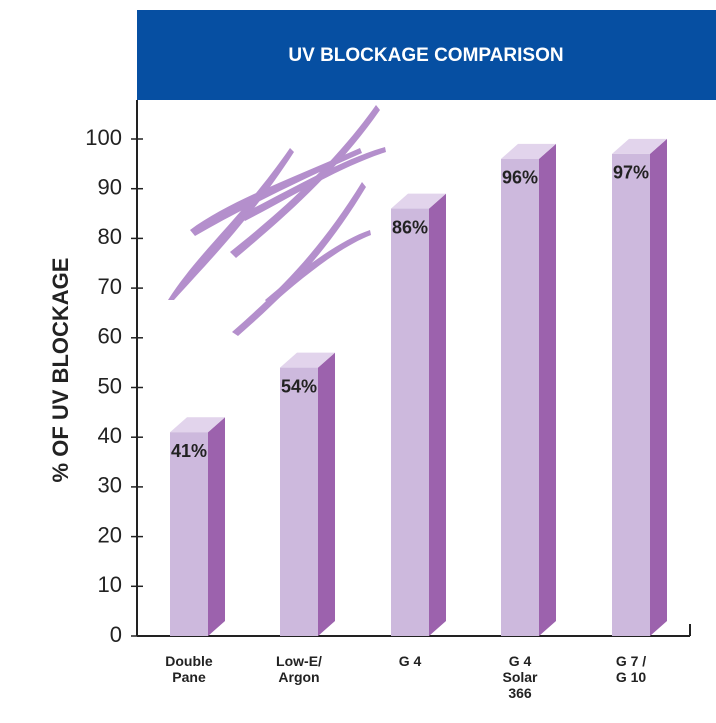 This screenshot has width=716, height=723. What do you see at coordinates (110, 236) in the screenshot?
I see `y-tick-label: 80` at bounding box center [110, 236].